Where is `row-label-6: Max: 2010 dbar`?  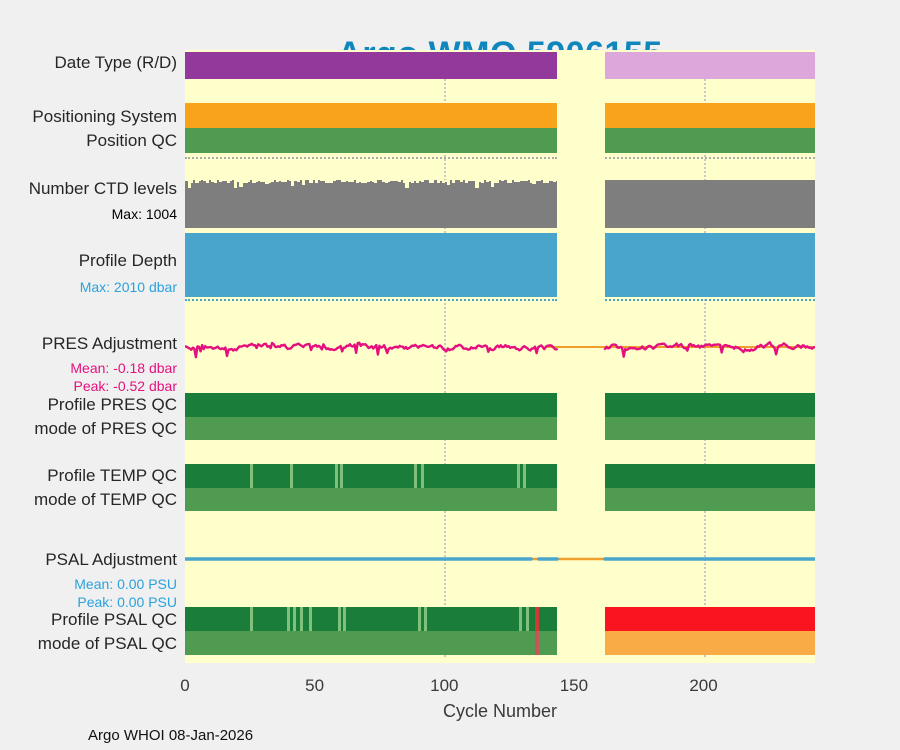
row-label-6: Max: 2010 dbar is located at coordinates (128, 286).